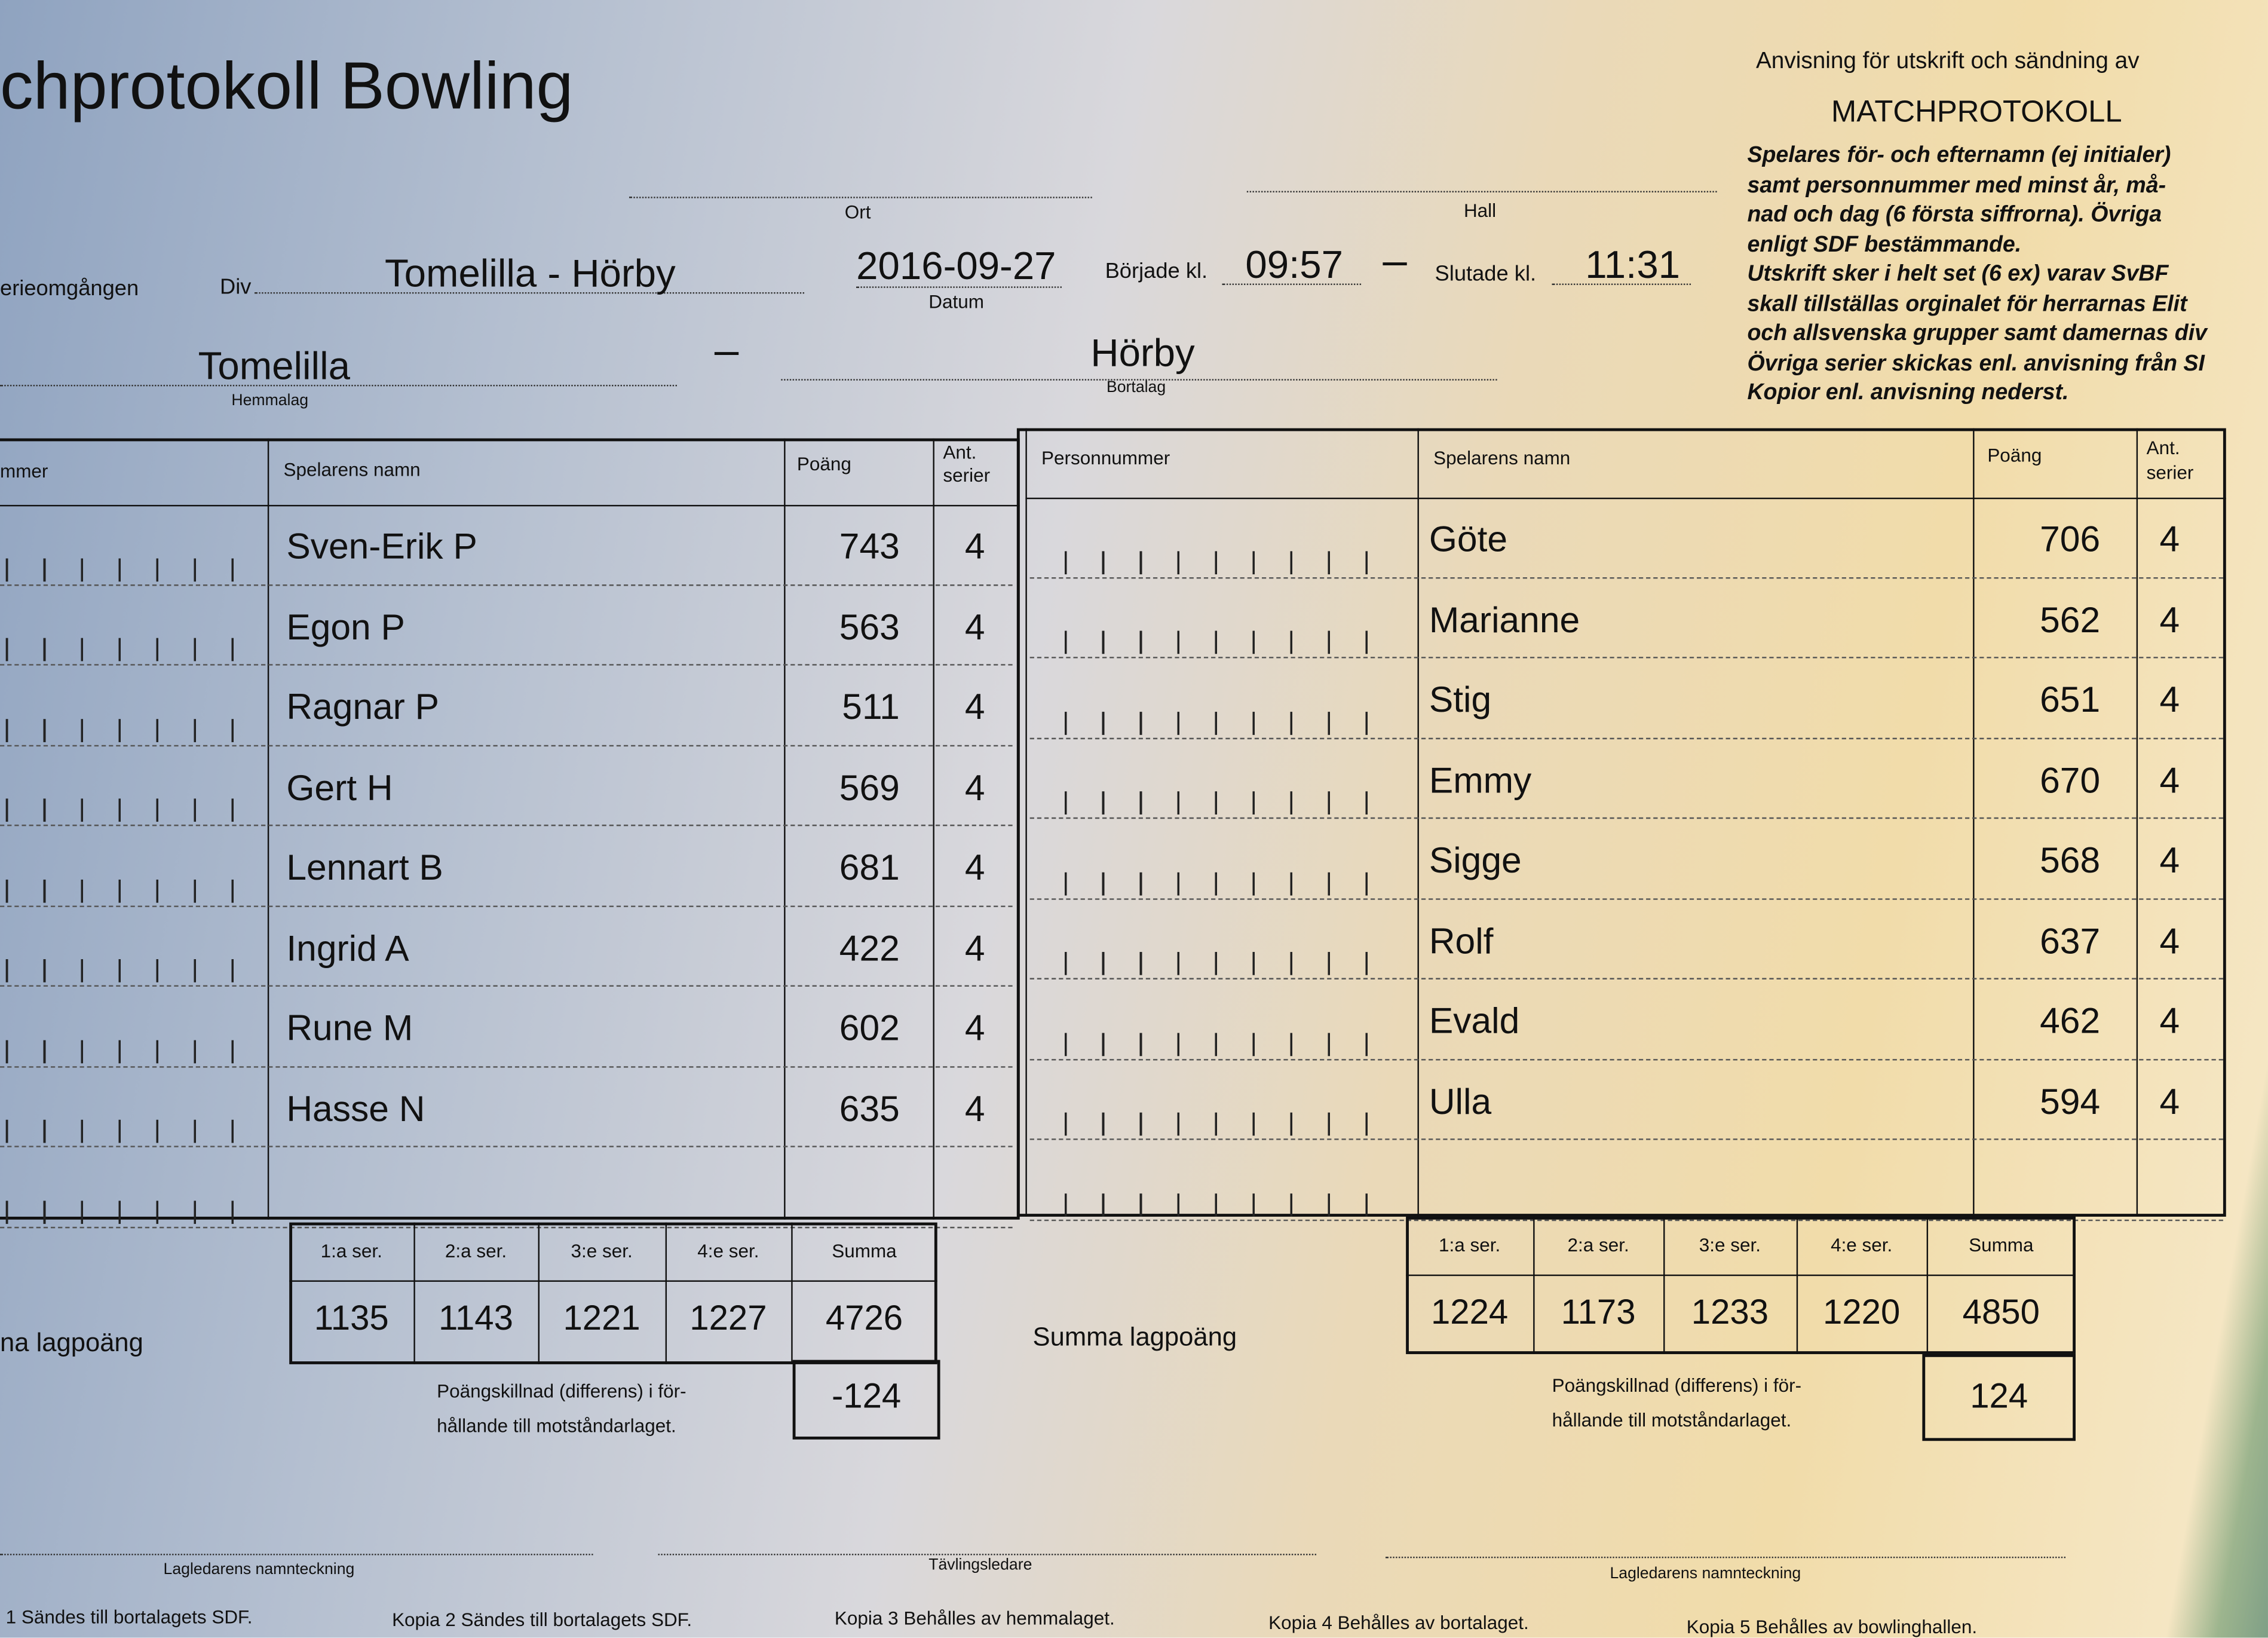 This screenshot has height=1638, width=2268. What do you see at coordinates (870, 547) in the screenshot?
I see `player-points: 743` at bounding box center [870, 547].